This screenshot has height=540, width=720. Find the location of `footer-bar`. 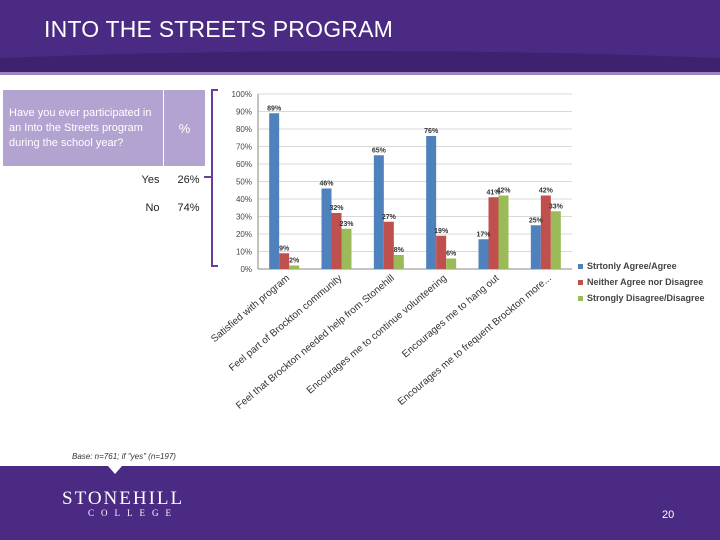

footer-bar is located at coordinates (360, 503).